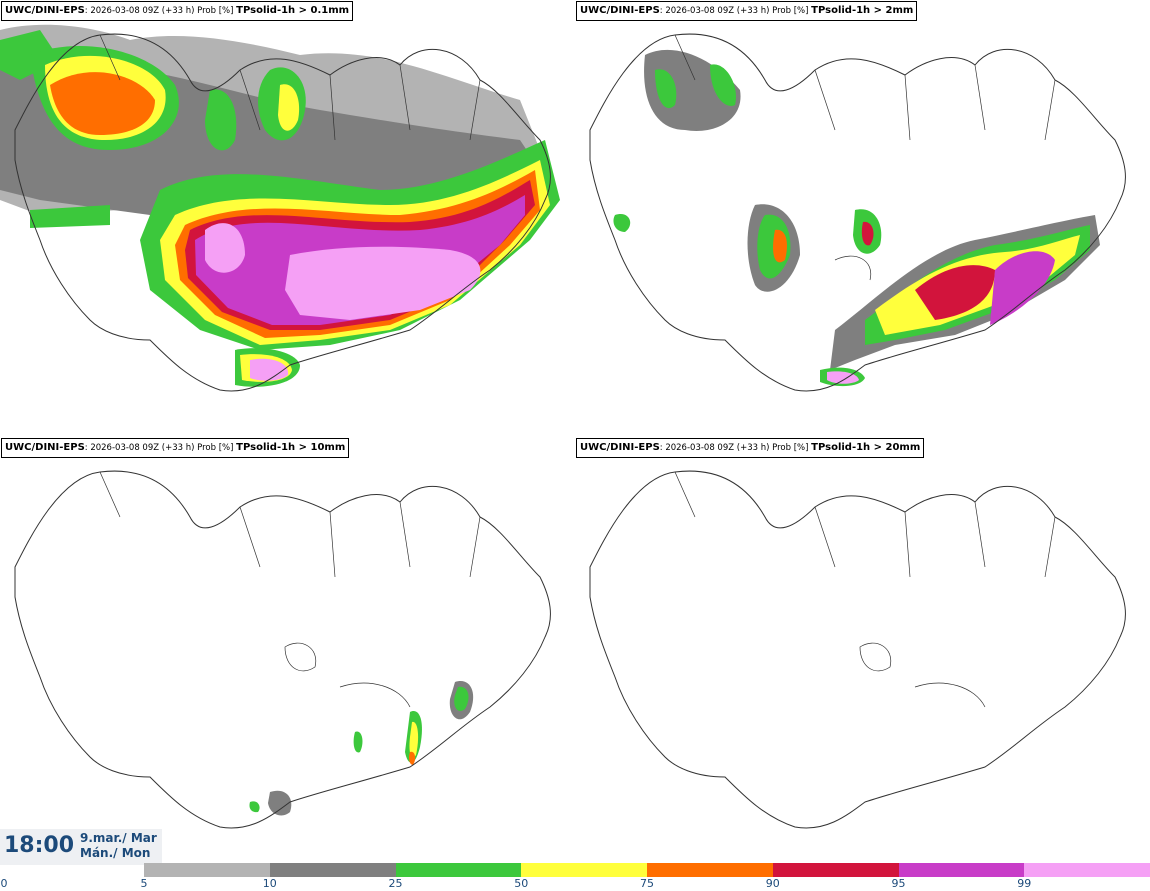  I want to click on valid-time: 18:00, so click(39, 845).